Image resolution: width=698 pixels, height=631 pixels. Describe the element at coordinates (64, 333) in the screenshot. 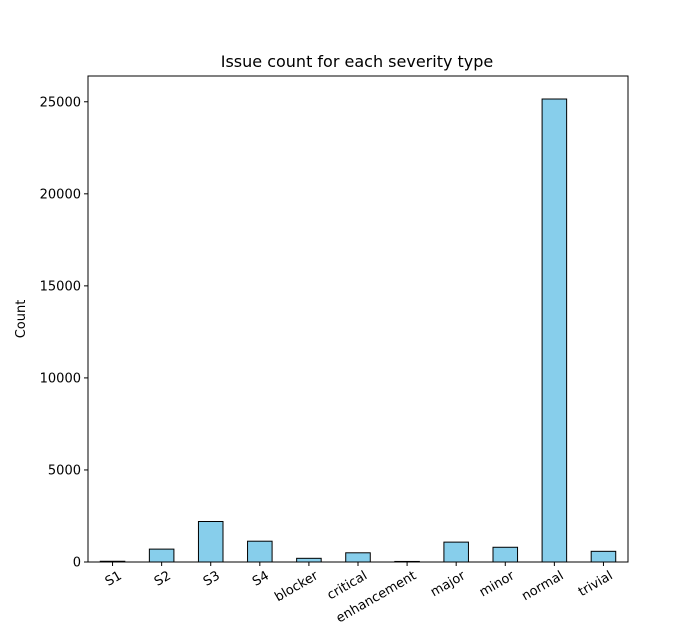

I see `y-axis-ticks: 0 5000 10000 15000 20000 25000` at that location.